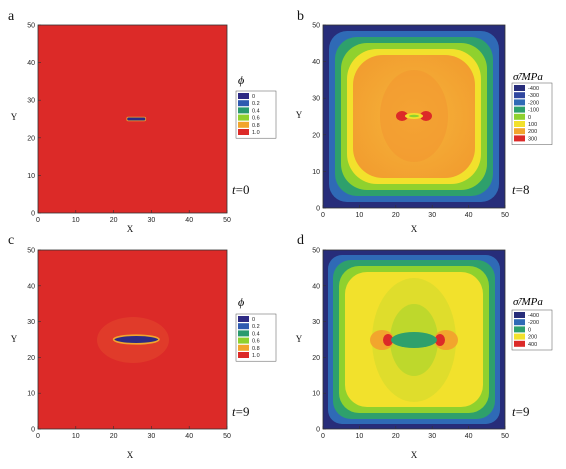 This screenshot has height=469, width=566. Describe the element at coordinates (114, 220) in the screenshot. I see `x-tick-label: 20` at that location.